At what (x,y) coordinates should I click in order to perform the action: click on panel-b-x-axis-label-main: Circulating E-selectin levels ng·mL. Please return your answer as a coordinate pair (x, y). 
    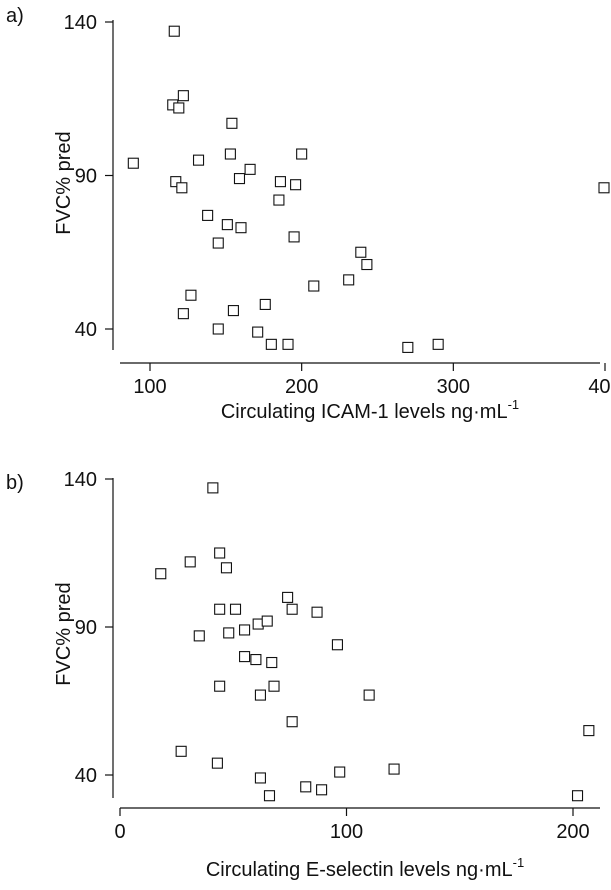
    Looking at the image, I should click on (359, 870).